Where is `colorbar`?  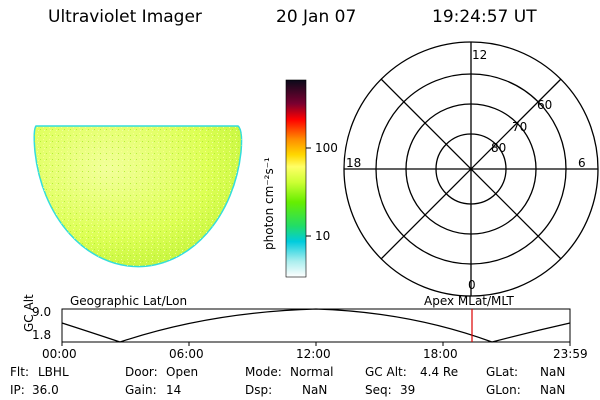
colorbar is located at coordinates (298, 178).